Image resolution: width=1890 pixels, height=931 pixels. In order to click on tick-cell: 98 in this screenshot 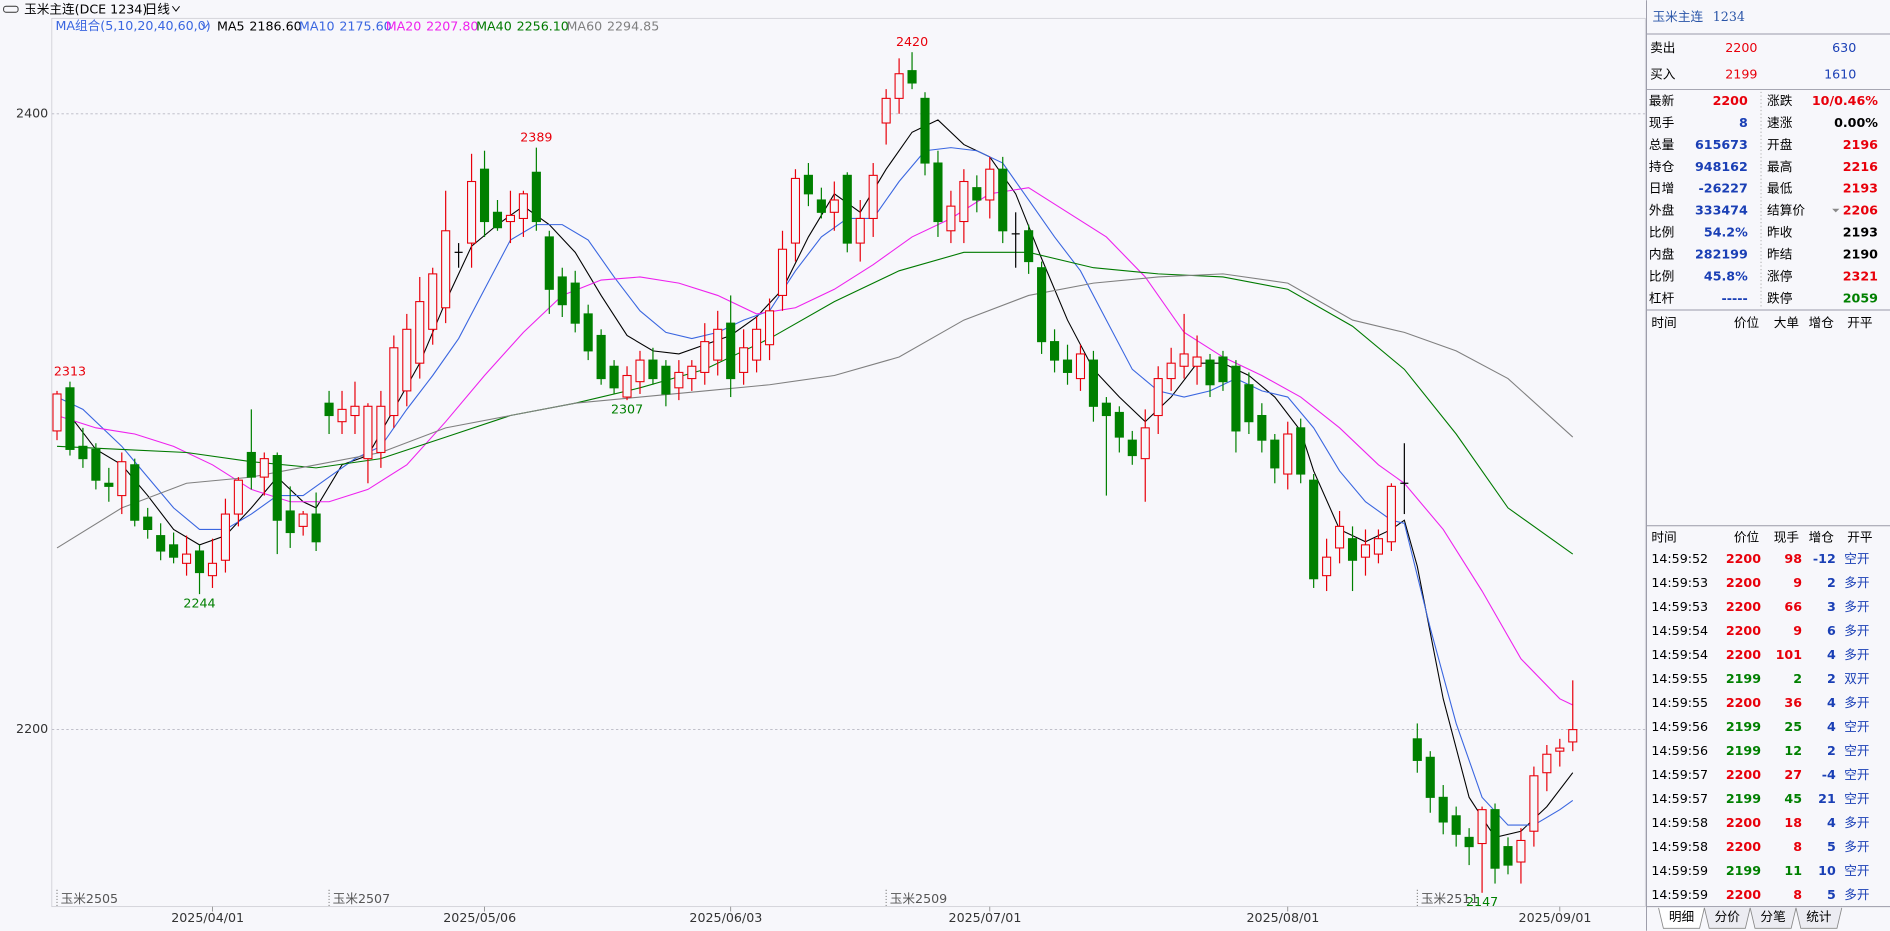, I will do `click(1793, 558)`.